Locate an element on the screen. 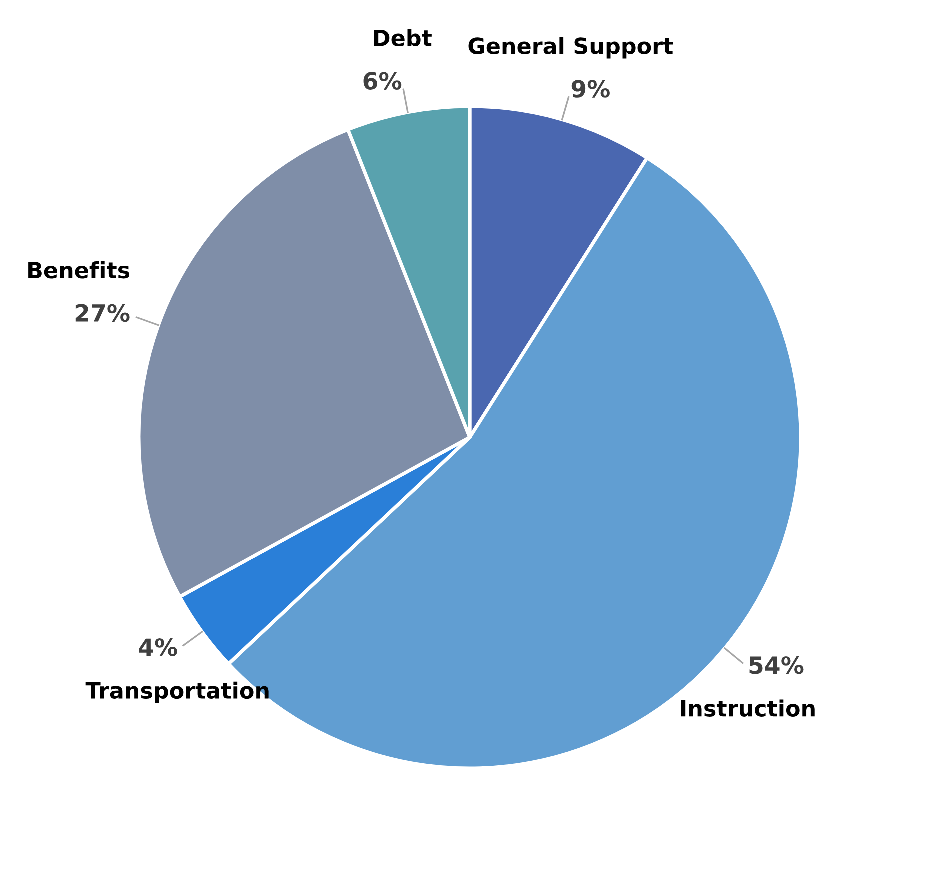  data-label: 54% is located at coordinates (777, 665).